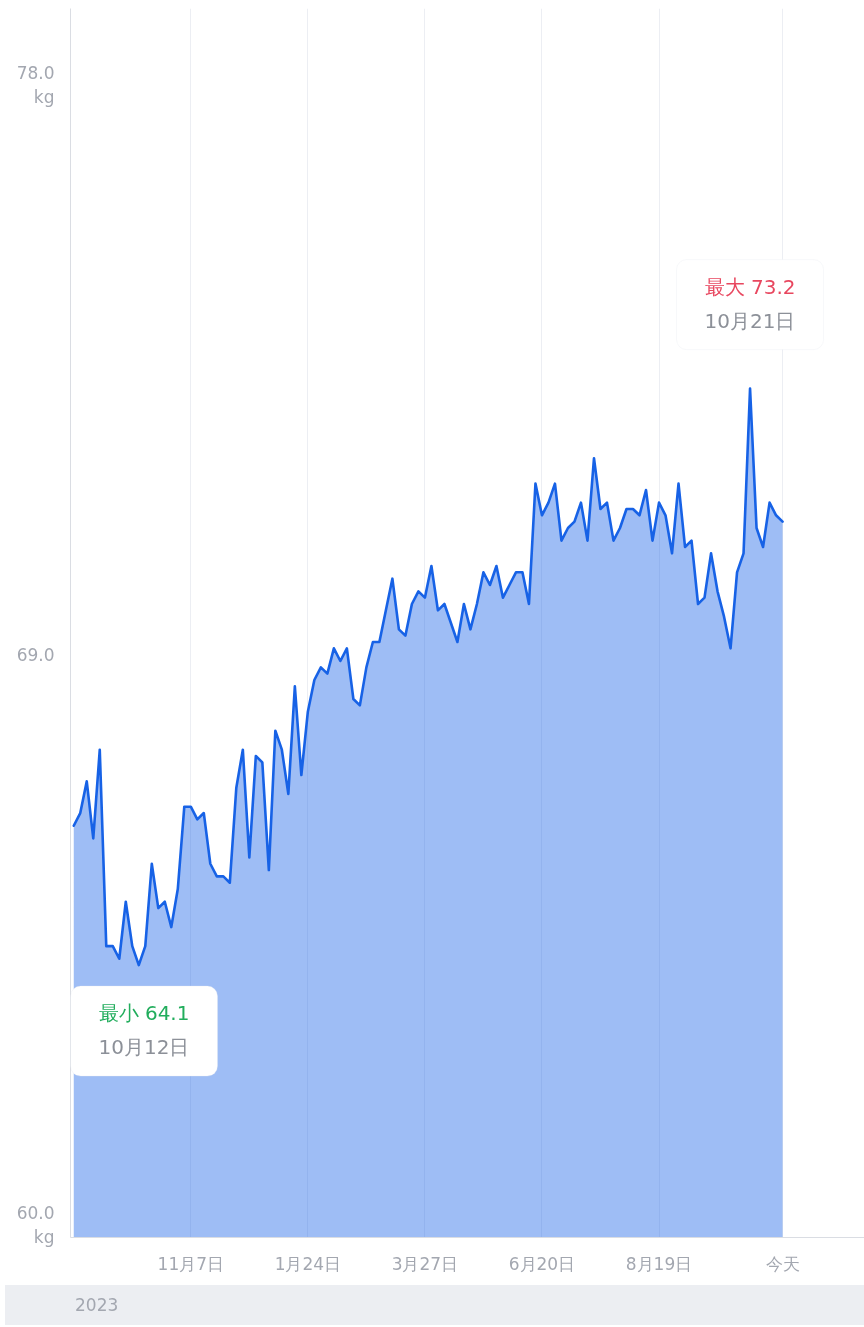 The height and width of the screenshot is (1327, 864). I want to click on x-tick-label: 3月27日, so click(425, 1263).